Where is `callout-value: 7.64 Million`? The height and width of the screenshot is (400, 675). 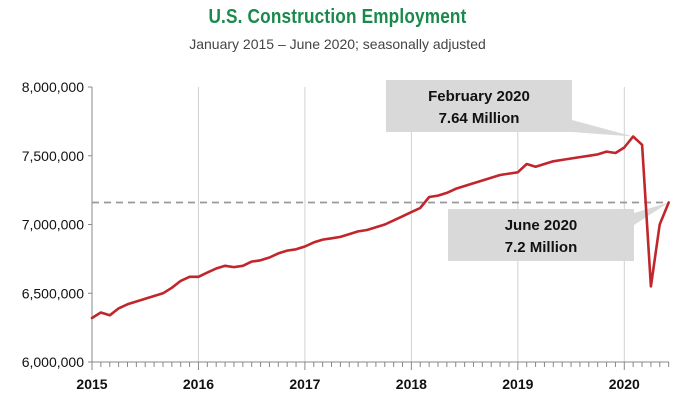
callout-value: 7.64 Million is located at coordinates (479, 118).